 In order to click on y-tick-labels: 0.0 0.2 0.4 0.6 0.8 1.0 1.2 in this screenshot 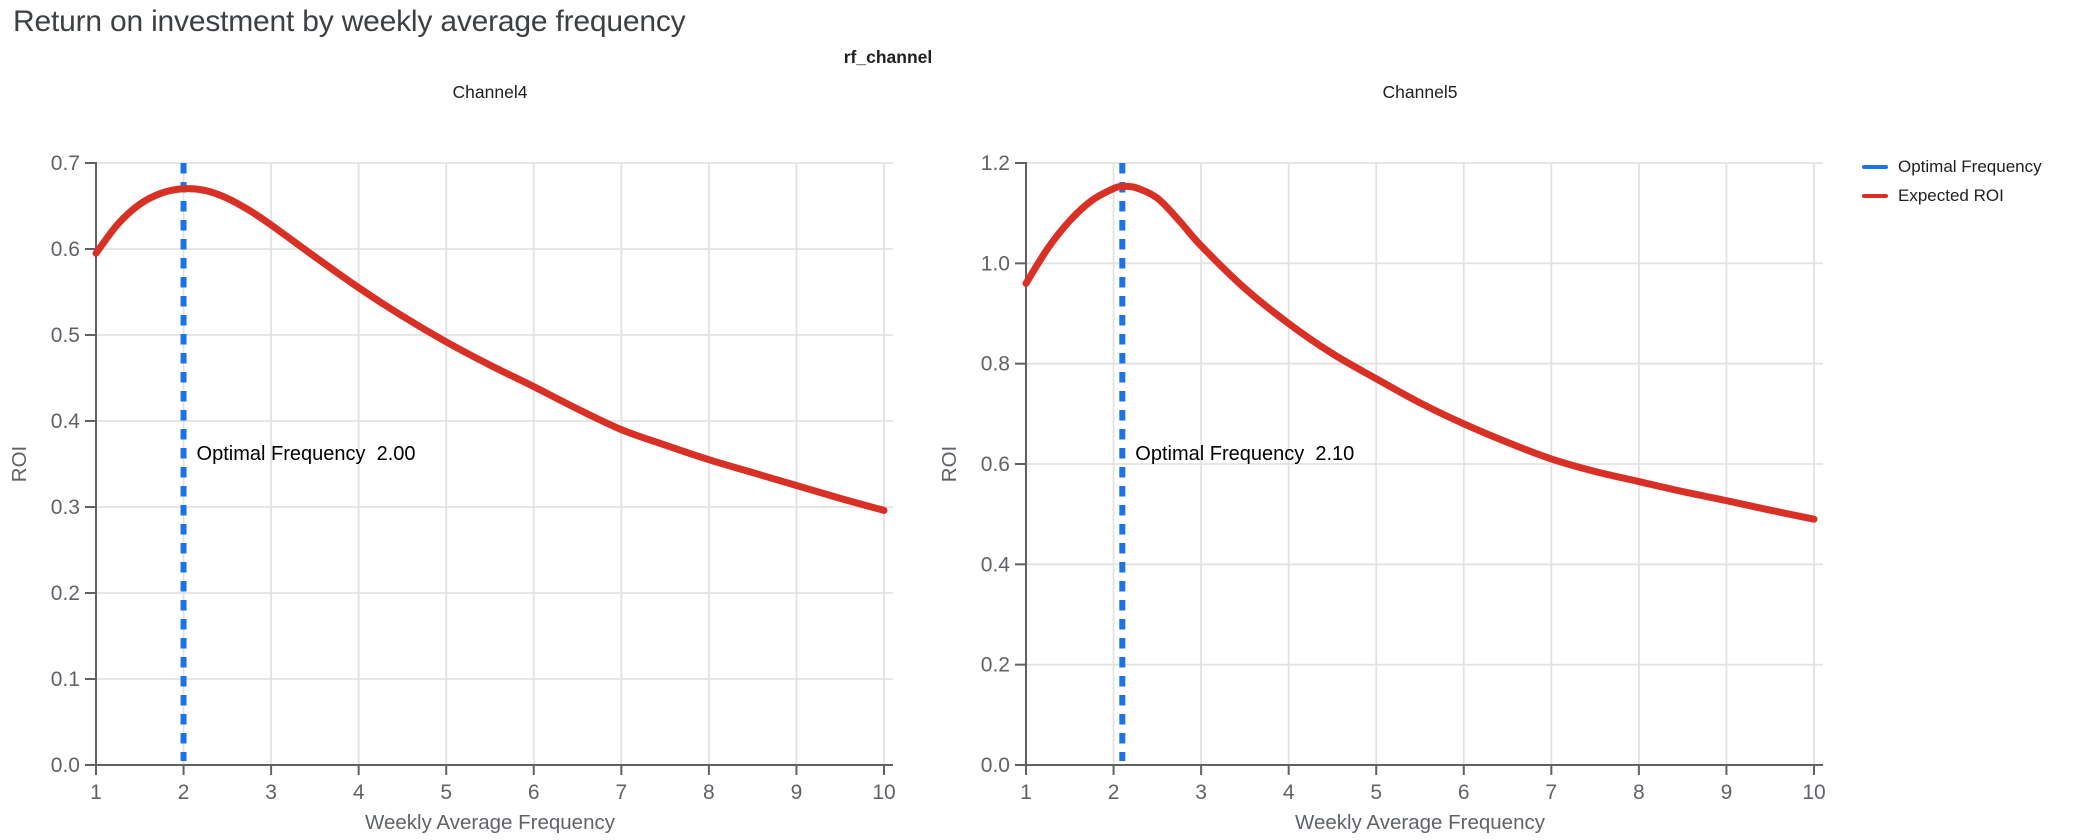, I will do `click(996, 464)`.